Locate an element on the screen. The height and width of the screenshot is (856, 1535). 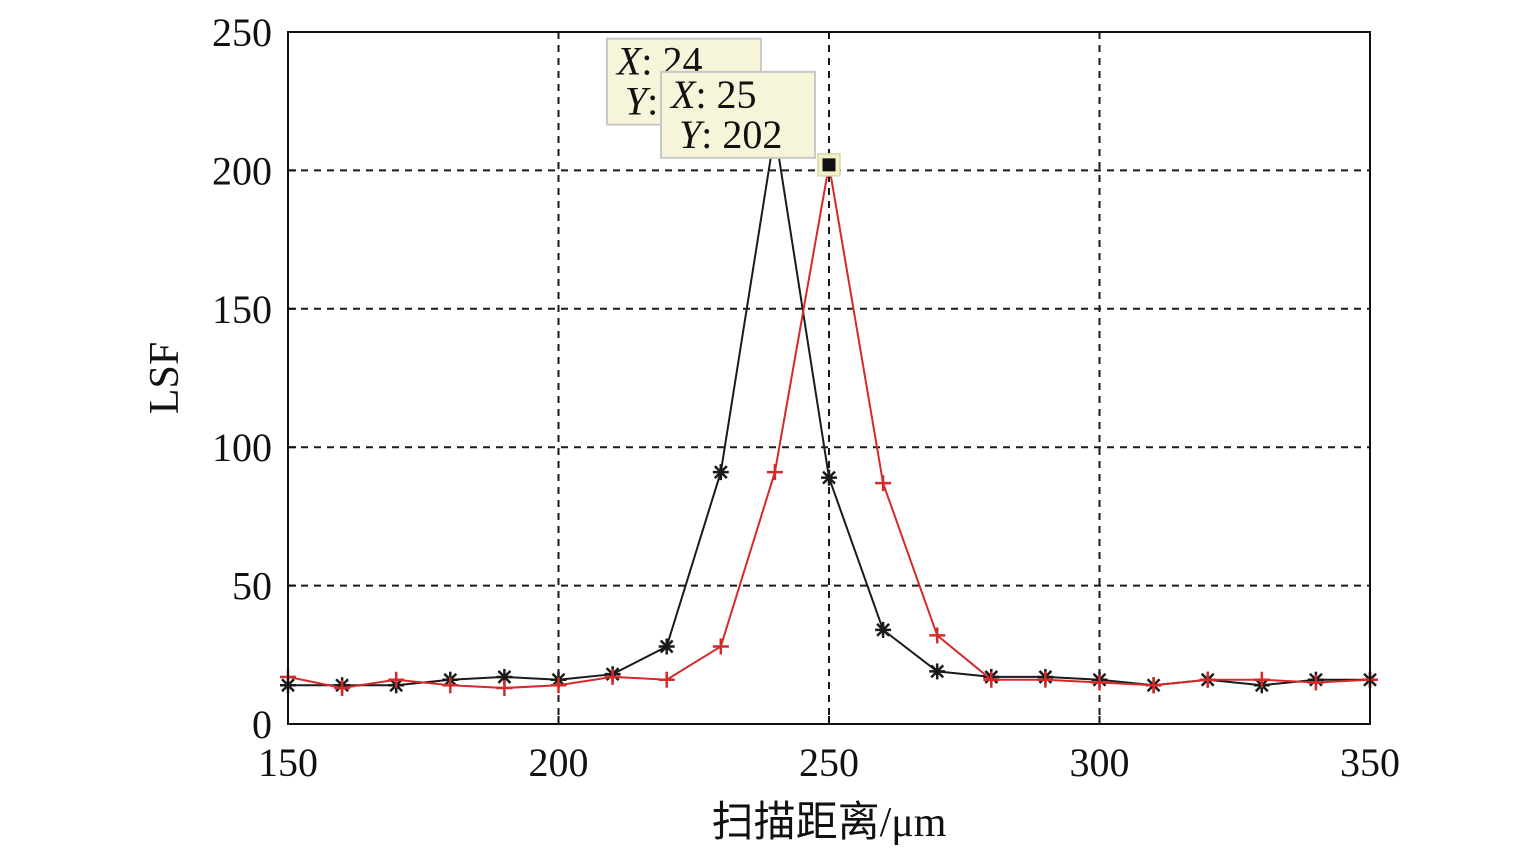
x-axis-title: 扫描距离/μm is located at coordinates (829, 822).